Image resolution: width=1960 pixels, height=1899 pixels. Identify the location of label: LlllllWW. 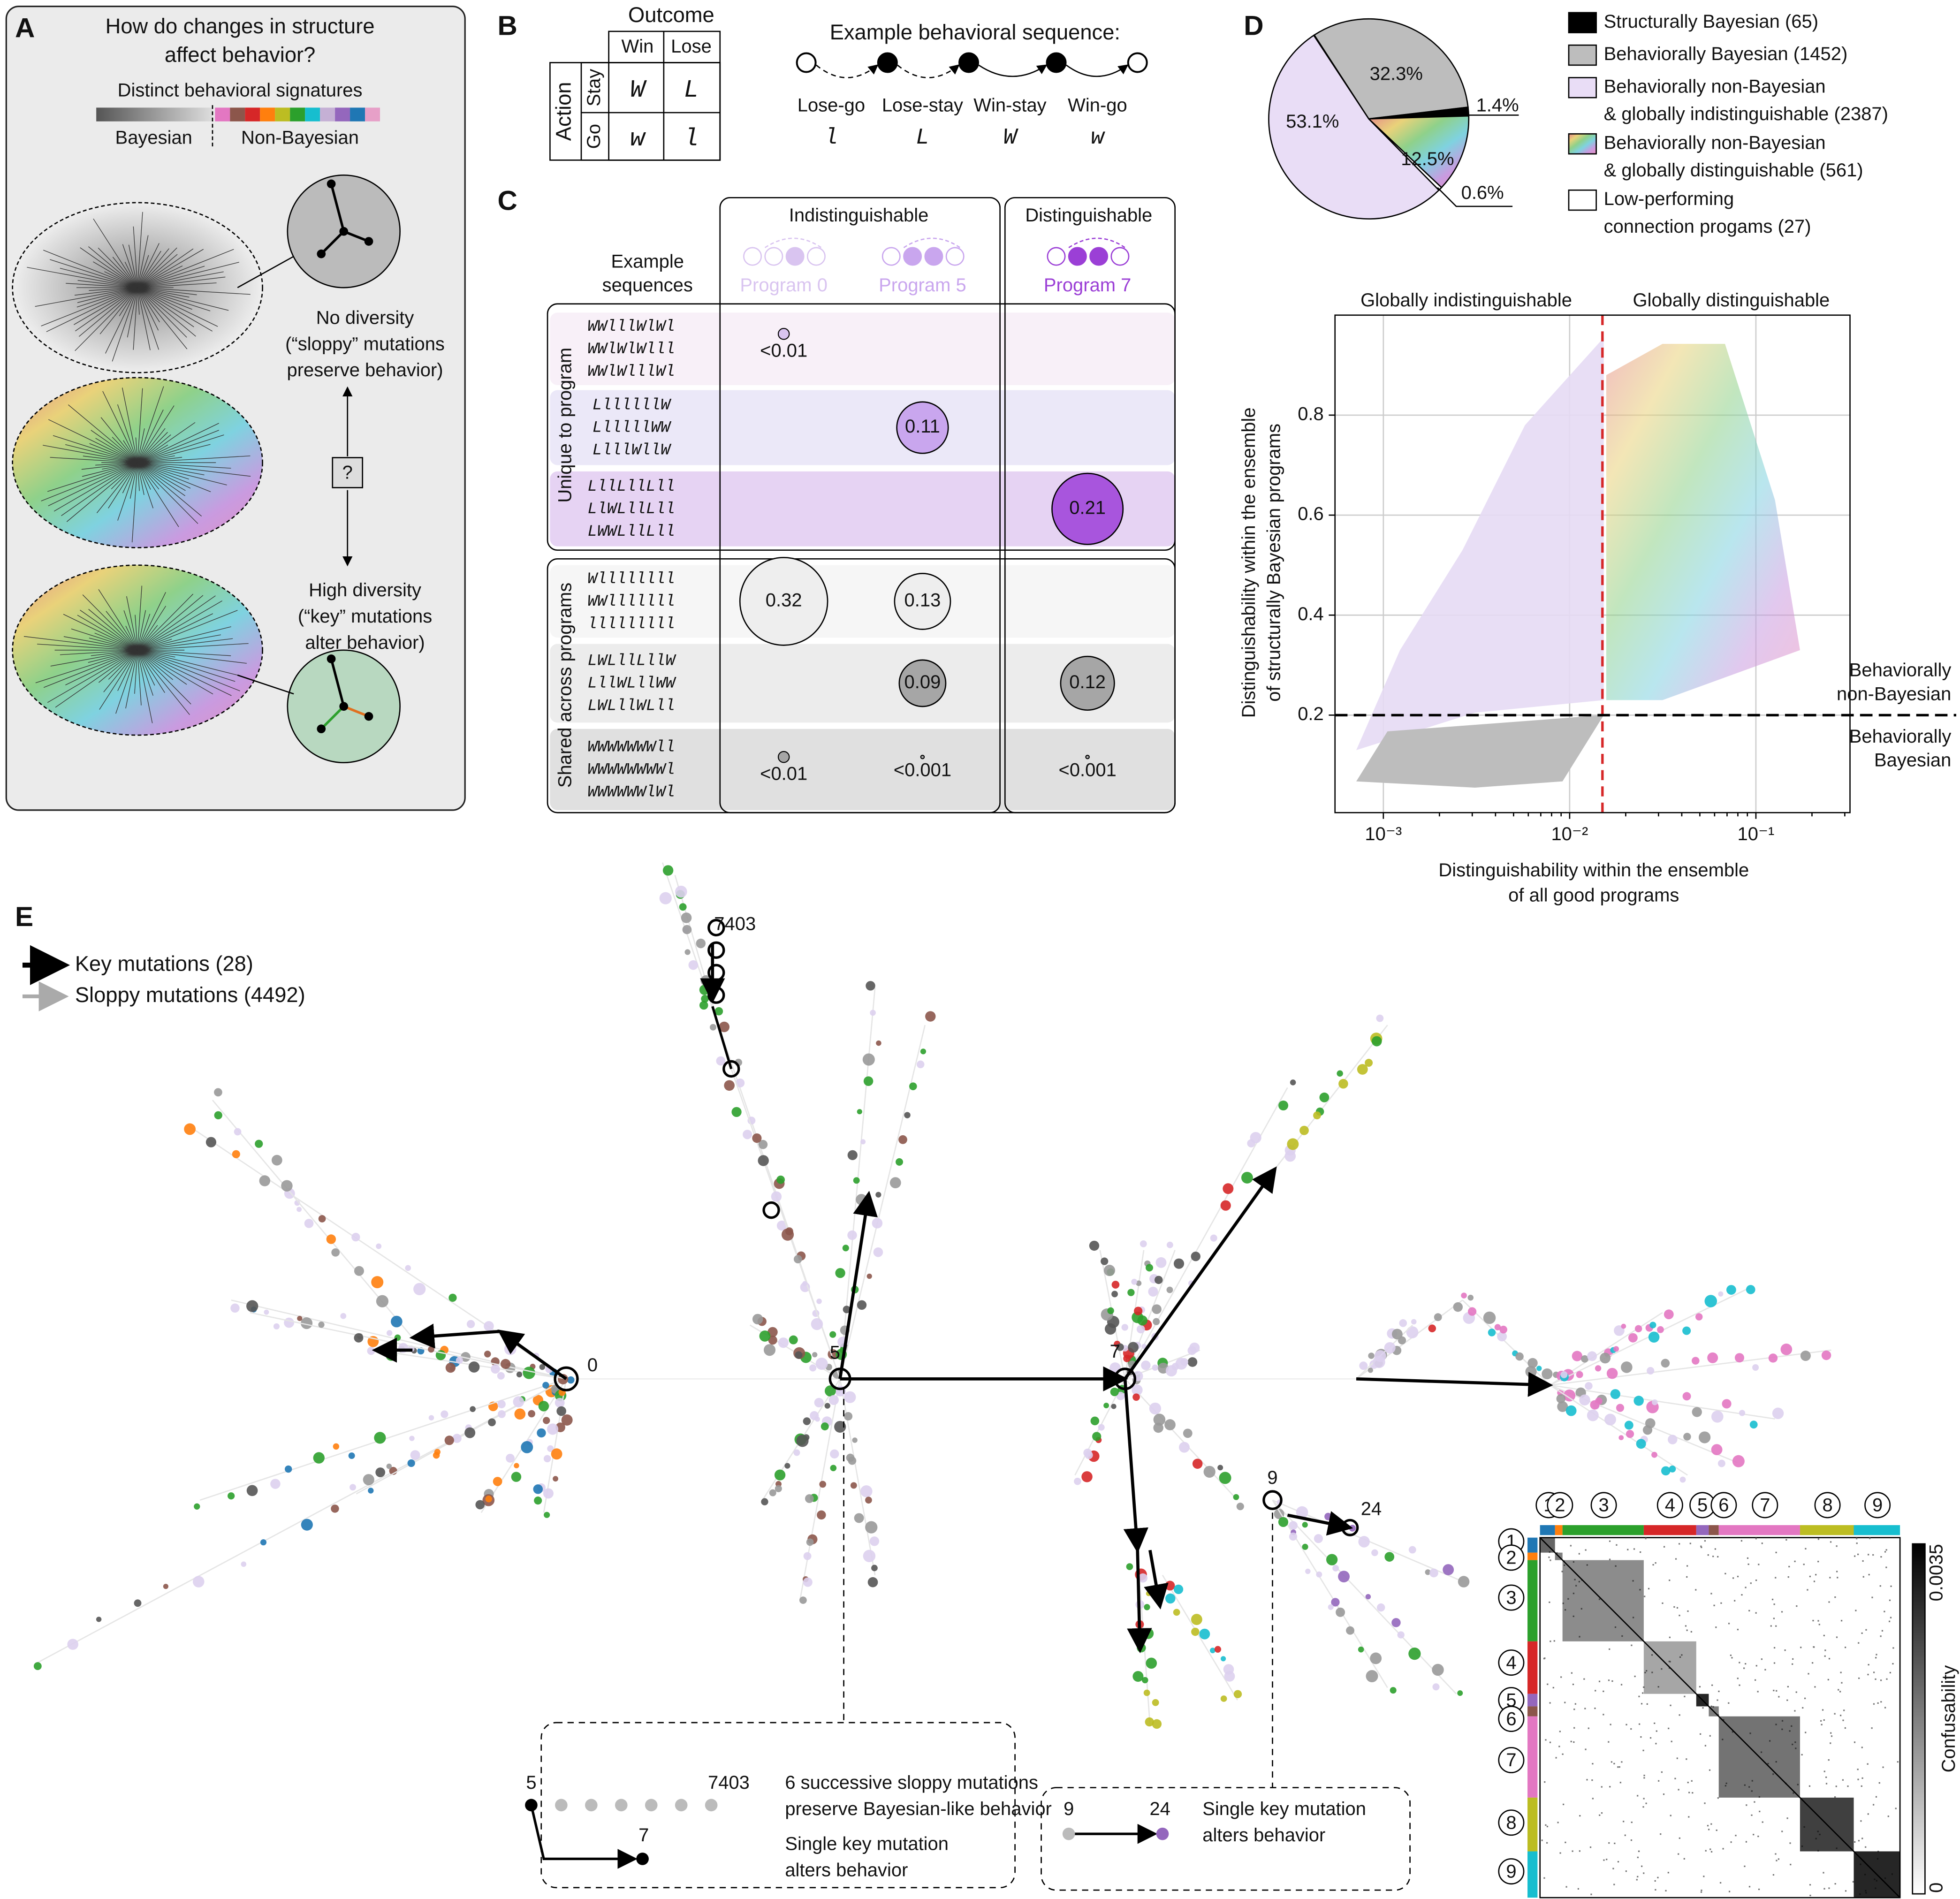
(631, 428).